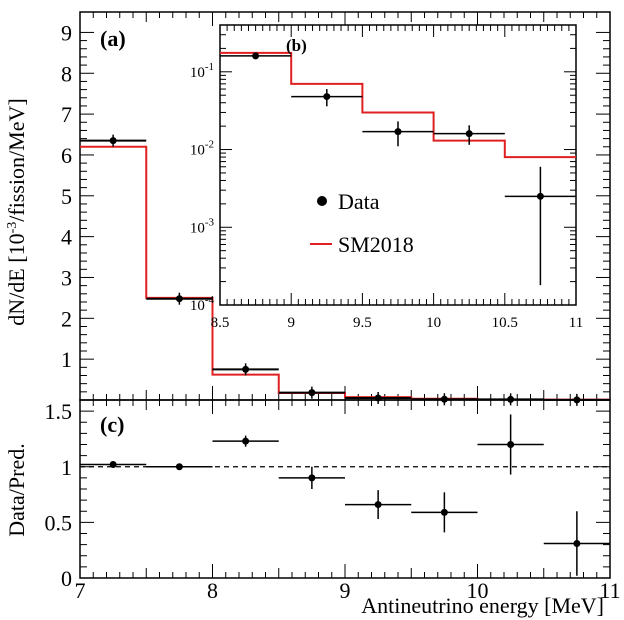 The width and height of the screenshot is (624, 620). What do you see at coordinates (66, 114) in the screenshot?
I see `a-ytick-label: 7` at bounding box center [66, 114].